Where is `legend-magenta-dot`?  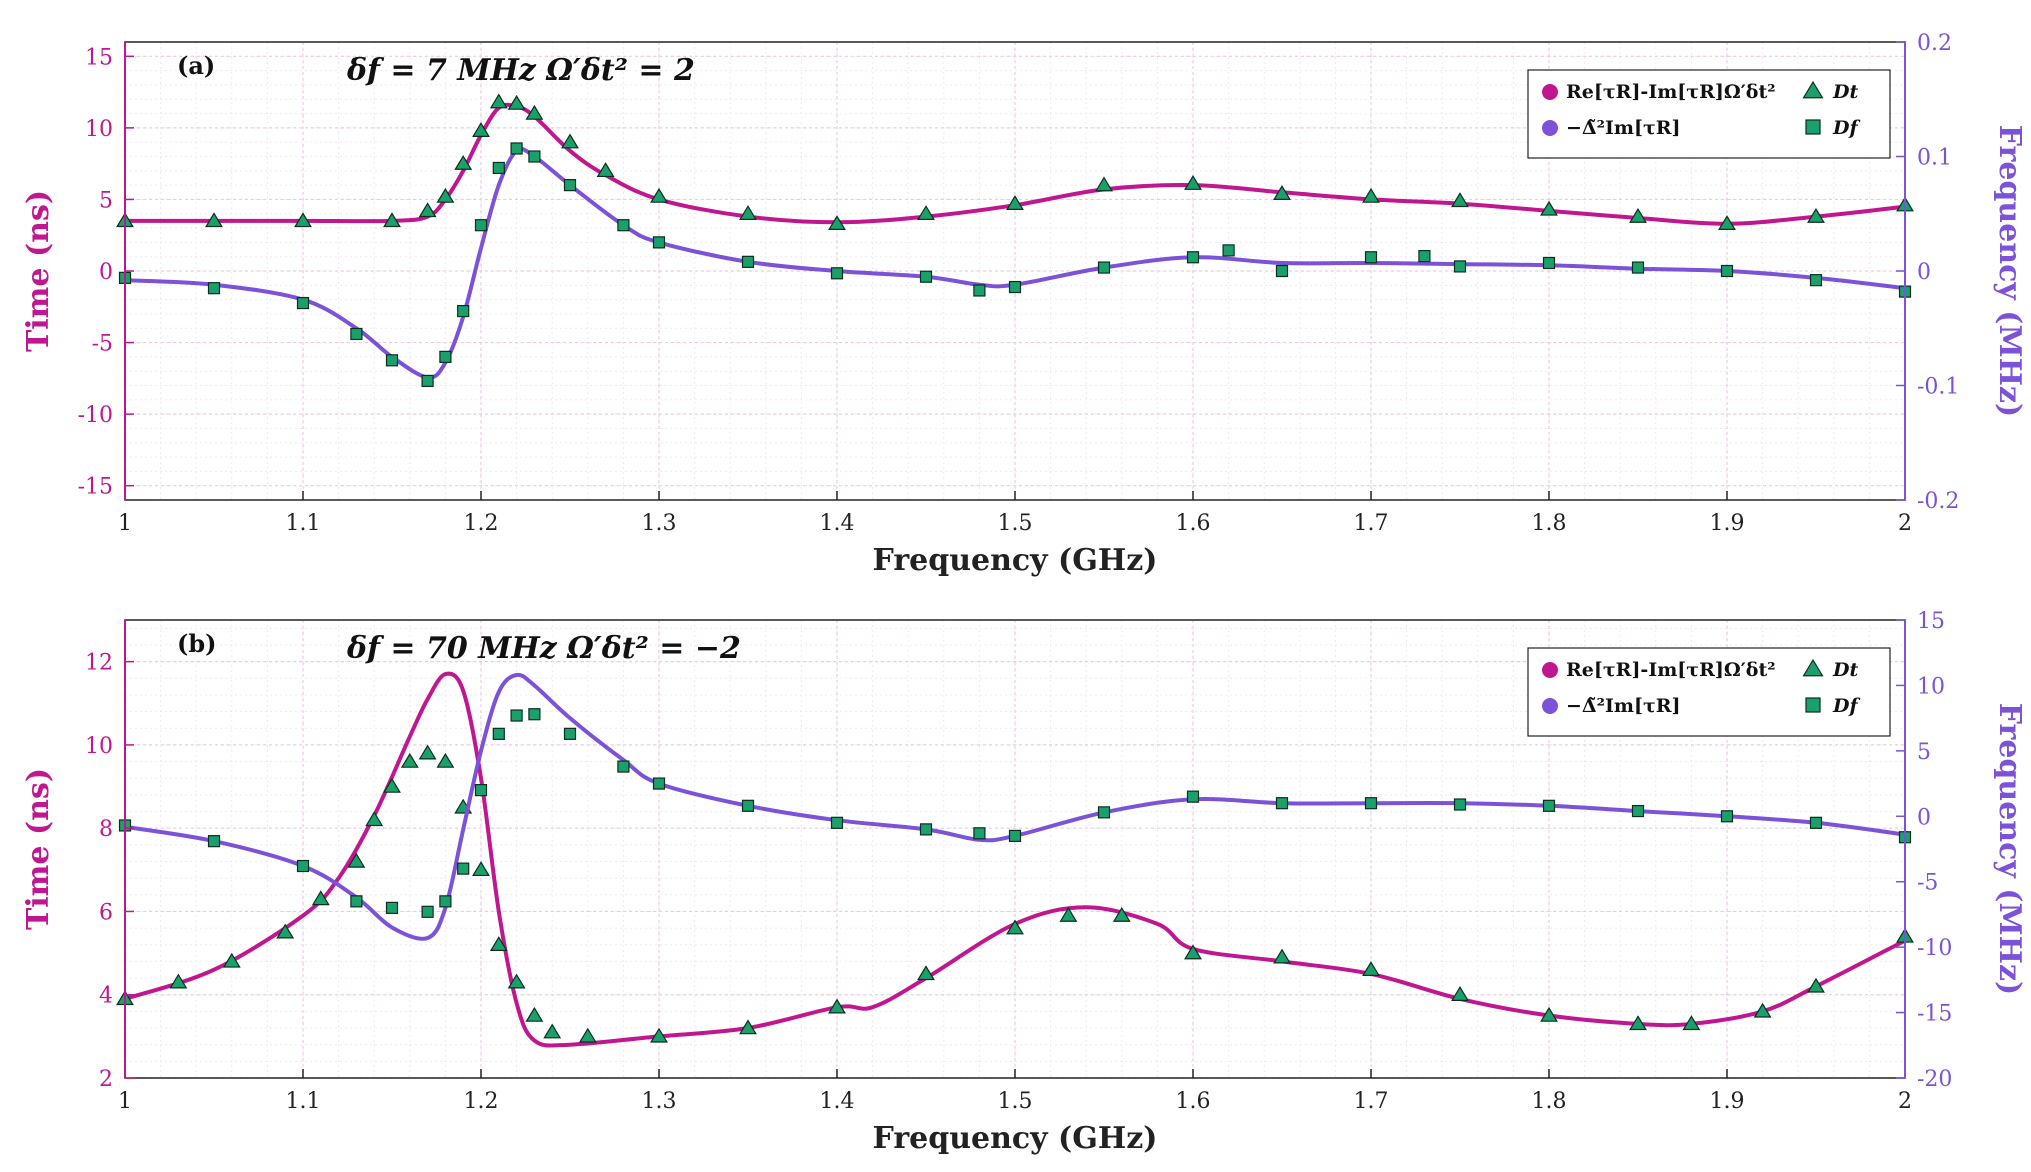 legend-magenta-dot is located at coordinates (1550, 92).